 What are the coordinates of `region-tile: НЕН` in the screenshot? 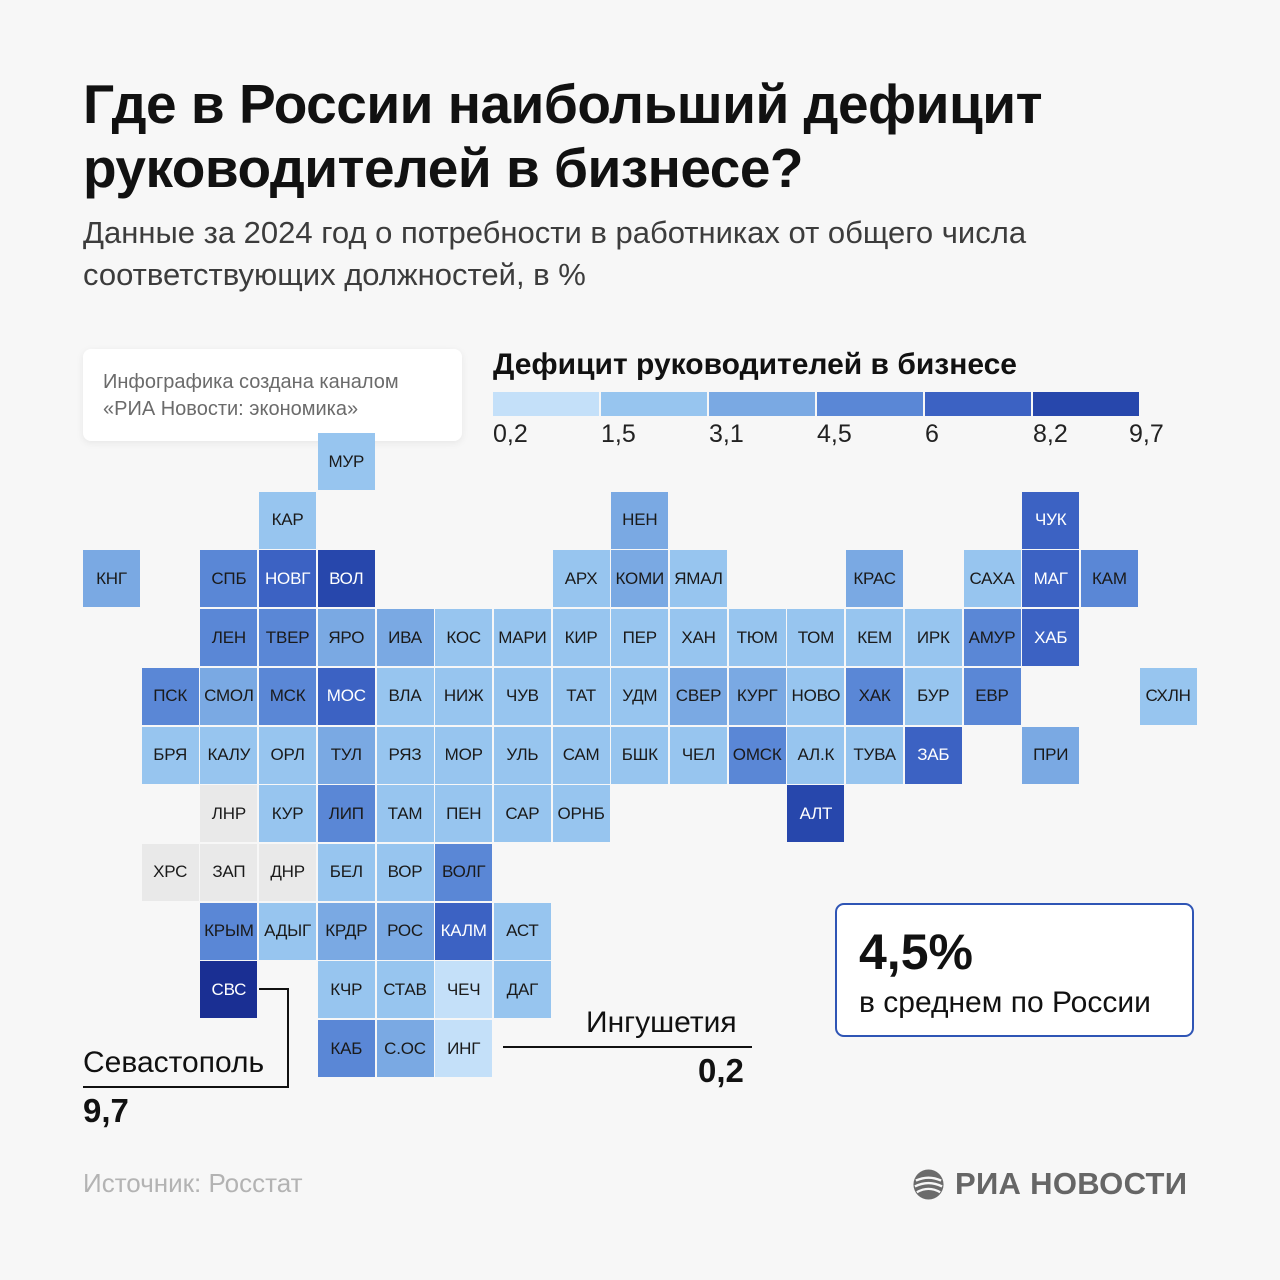 It's located at (640, 520).